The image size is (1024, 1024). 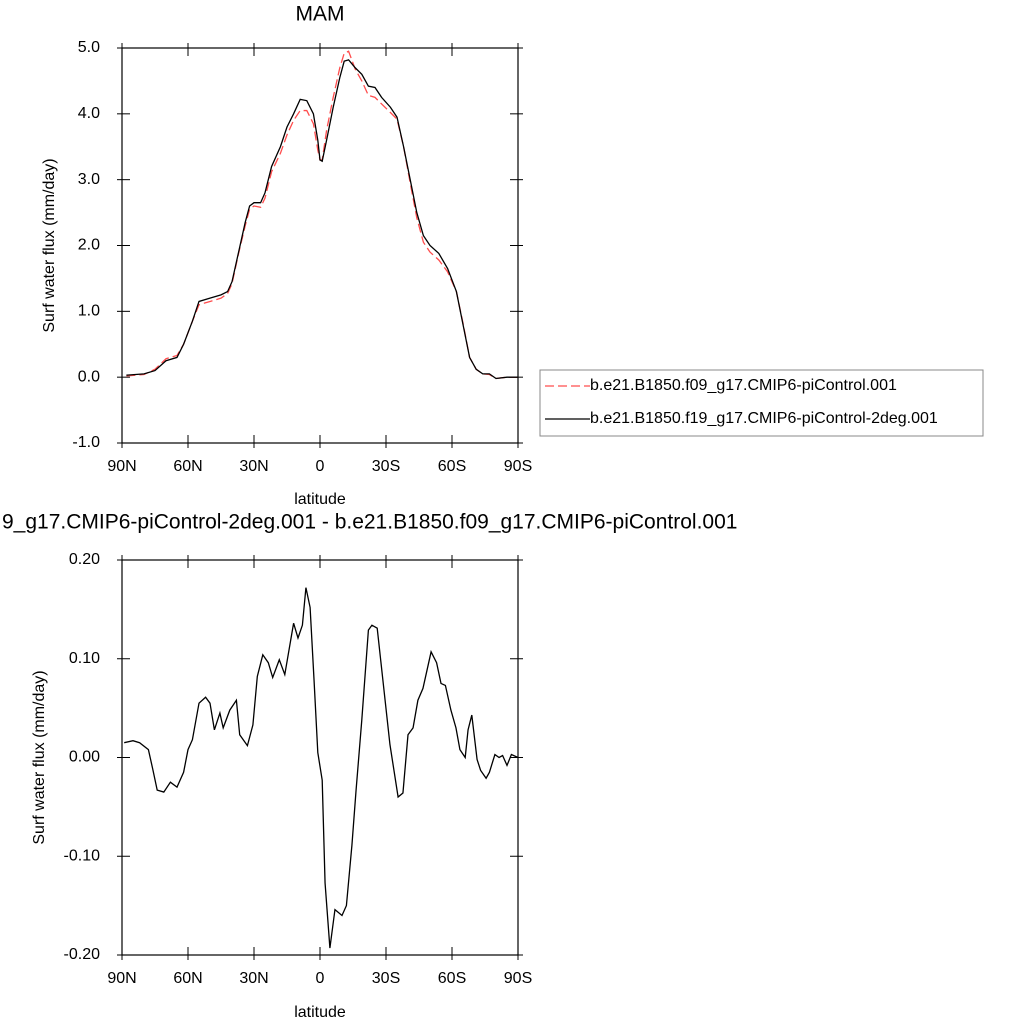 What do you see at coordinates (89, 47) in the screenshot?
I see `y-tick-label: 5.0` at bounding box center [89, 47].